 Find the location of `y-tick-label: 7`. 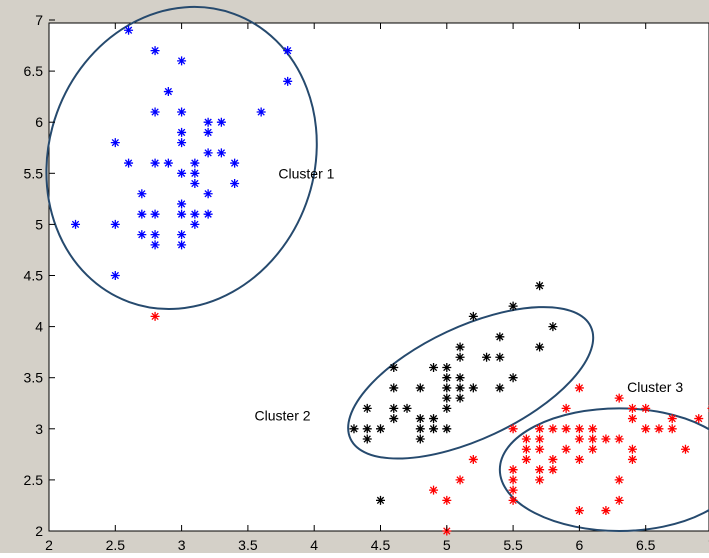

y-tick-label: 7 is located at coordinates (39, 20).